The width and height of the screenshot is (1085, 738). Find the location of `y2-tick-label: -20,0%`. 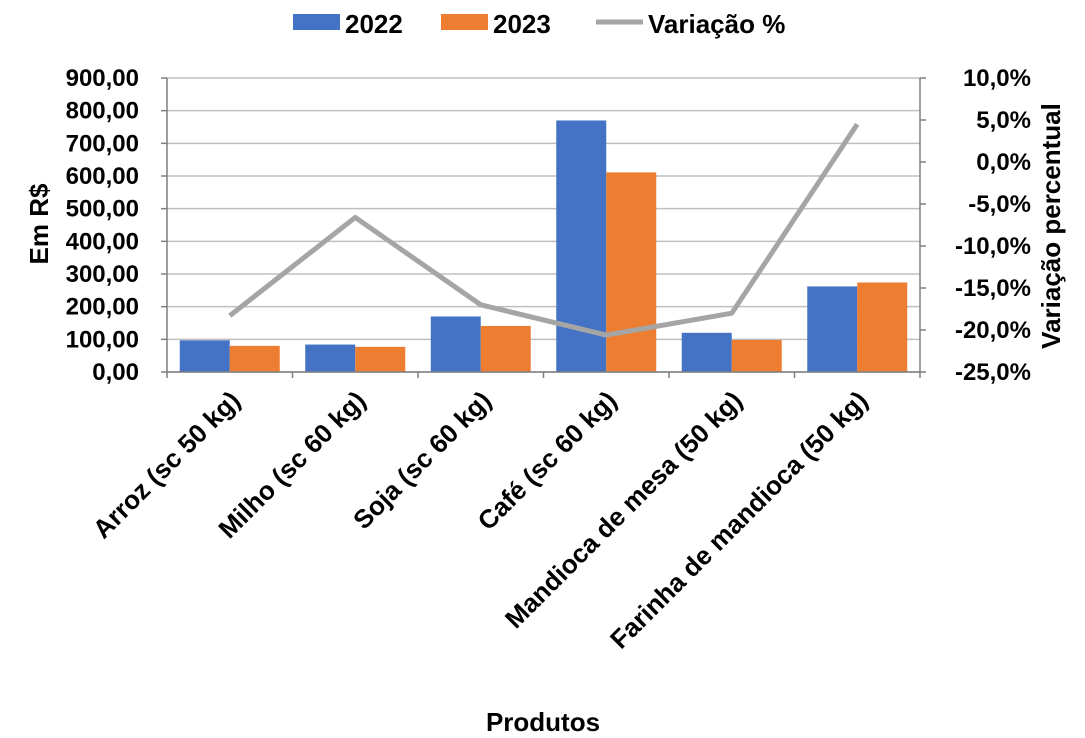

y2-tick-label: -20,0% is located at coordinates (993, 330).